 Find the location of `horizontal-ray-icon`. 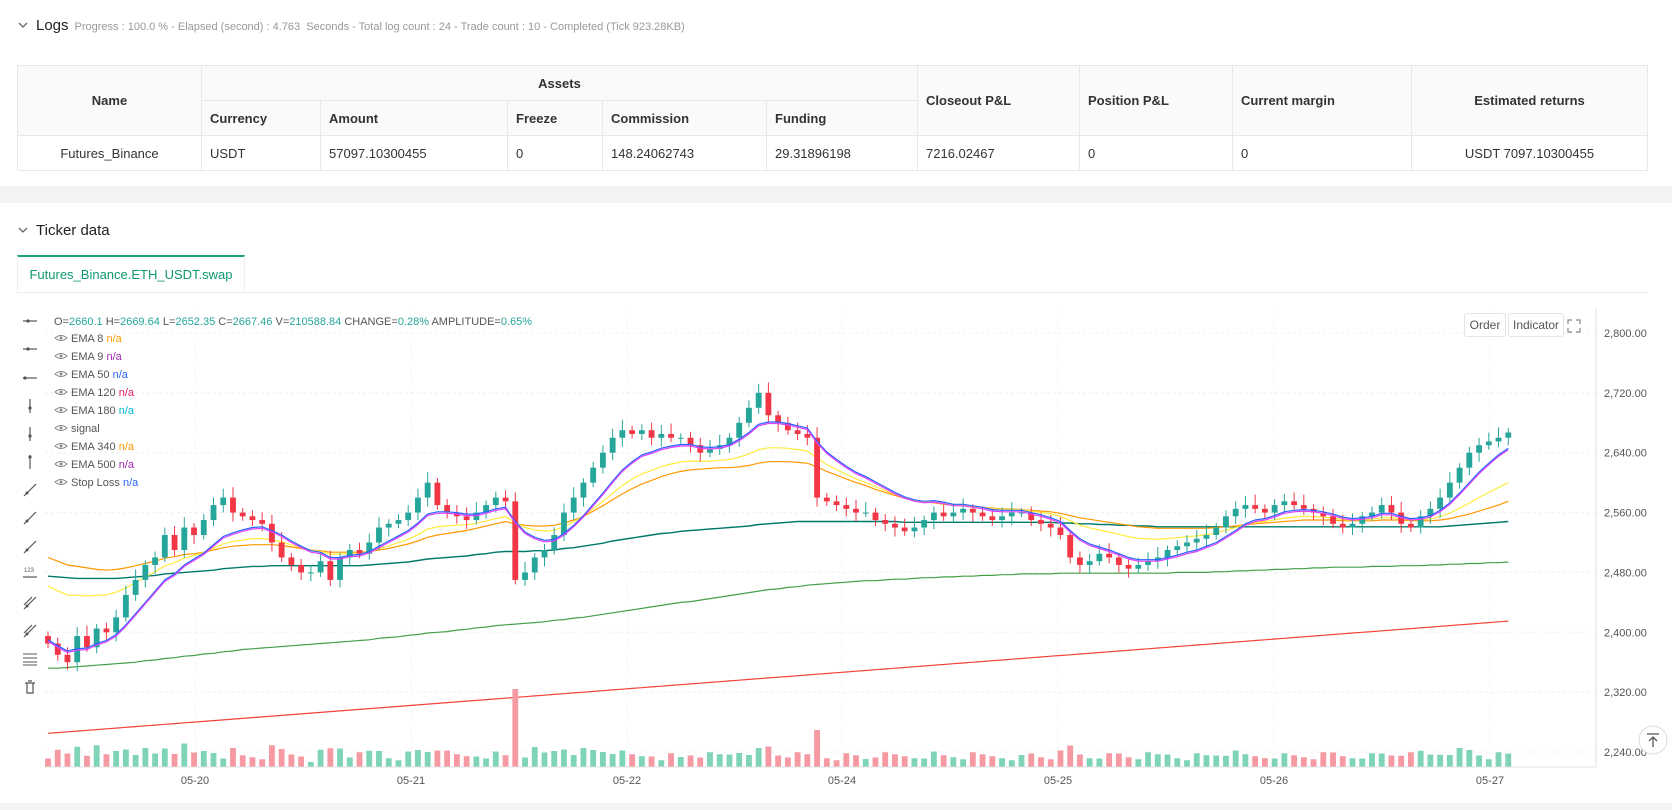

horizontal-ray-icon is located at coordinates (30, 321).